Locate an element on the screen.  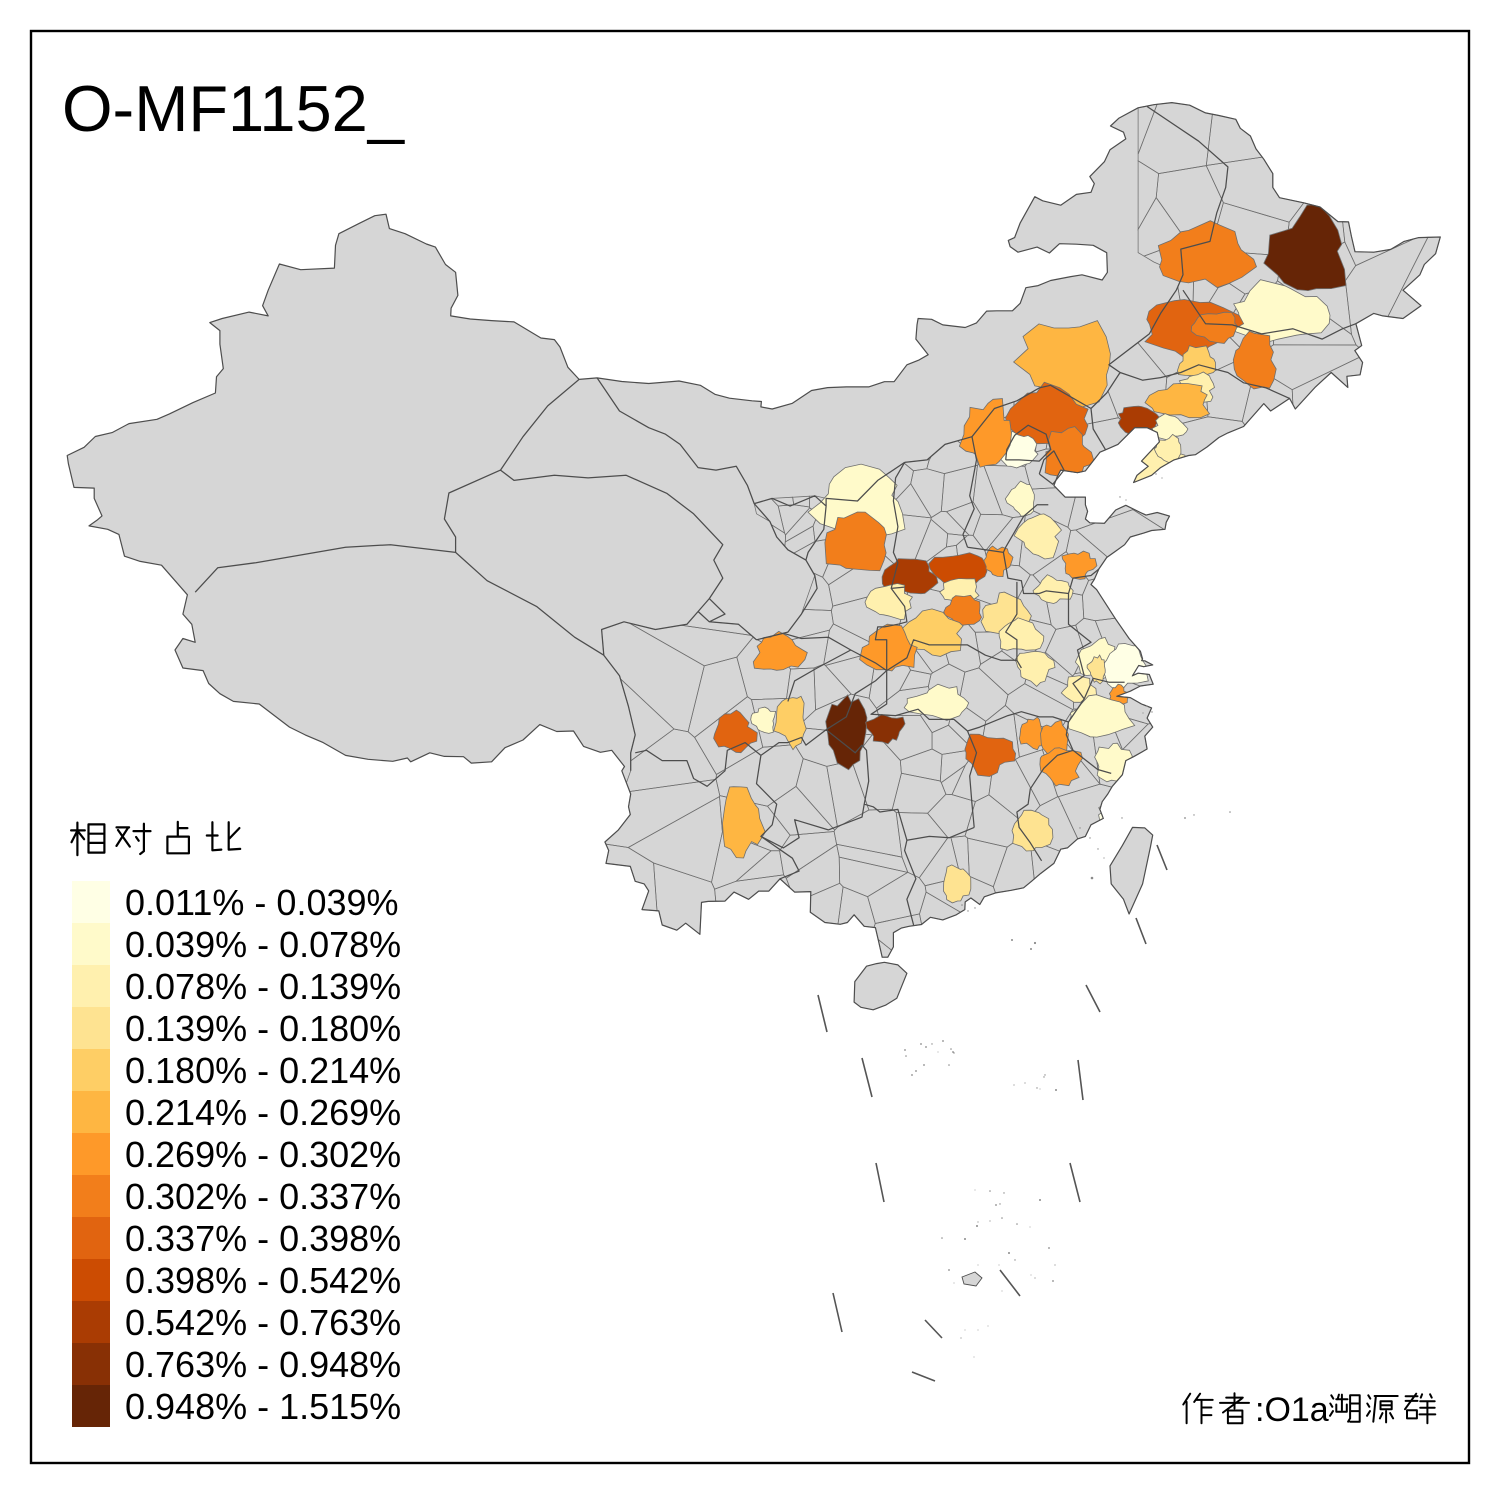
svg-text: 0.180% - 0.214% is located at coordinates (263, 1070).